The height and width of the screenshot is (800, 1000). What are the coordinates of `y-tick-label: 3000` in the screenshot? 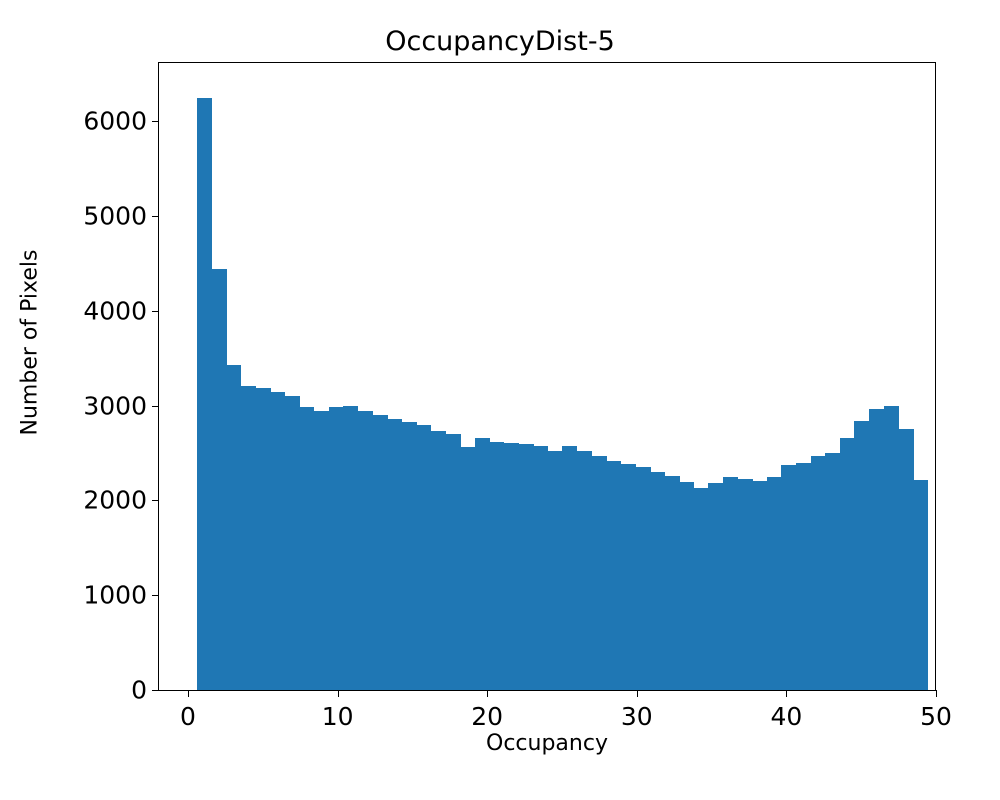 It's located at (115, 405).